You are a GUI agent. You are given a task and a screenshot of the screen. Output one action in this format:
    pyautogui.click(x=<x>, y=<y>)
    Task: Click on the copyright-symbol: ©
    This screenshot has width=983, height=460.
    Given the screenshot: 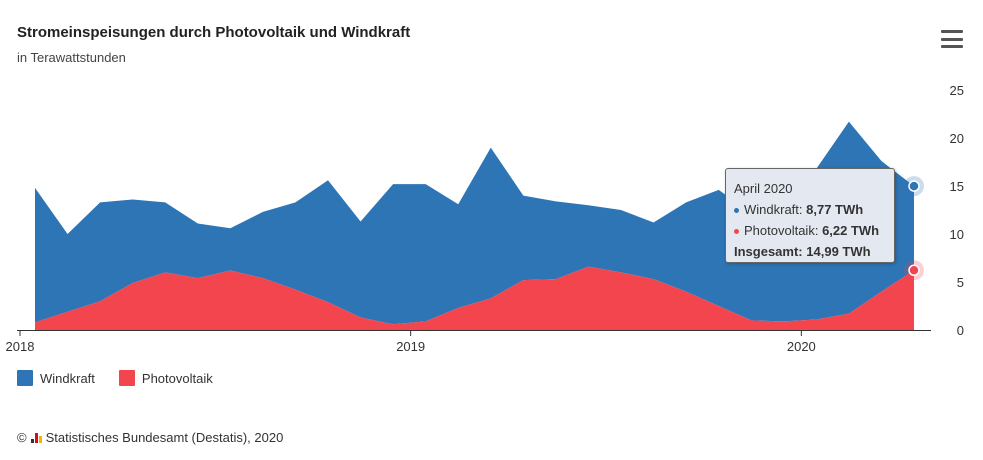 What is the action you would take?
    pyautogui.click(x=22, y=437)
    